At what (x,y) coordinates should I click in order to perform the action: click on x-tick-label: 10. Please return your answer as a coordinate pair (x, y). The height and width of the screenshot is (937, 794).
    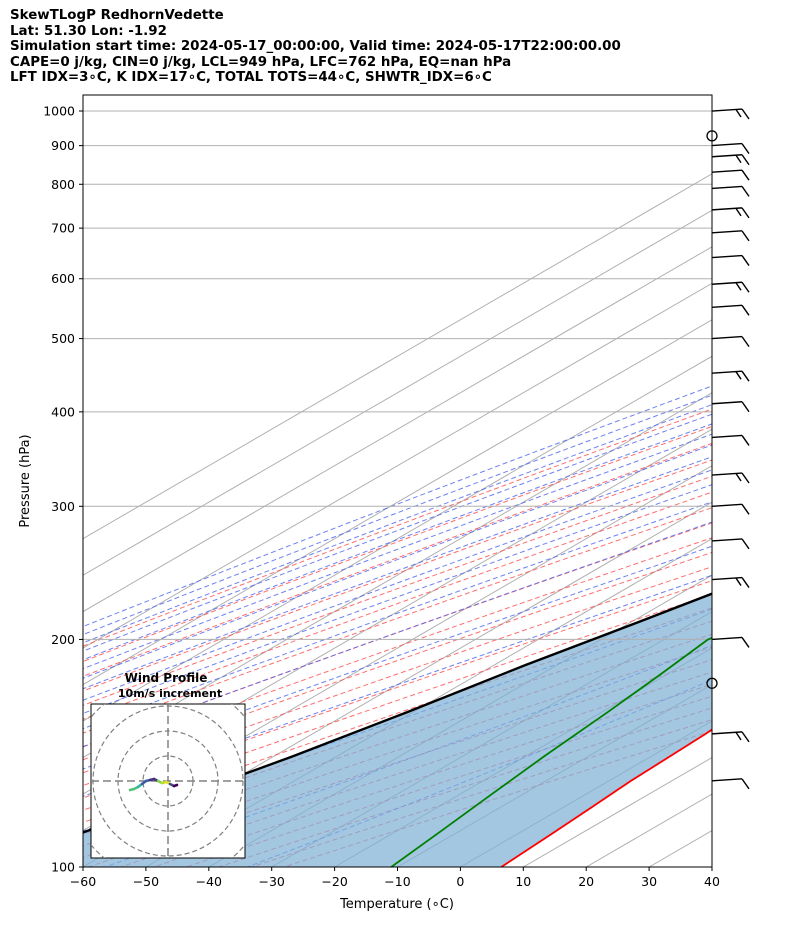
    Looking at the image, I should click on (523, 881).